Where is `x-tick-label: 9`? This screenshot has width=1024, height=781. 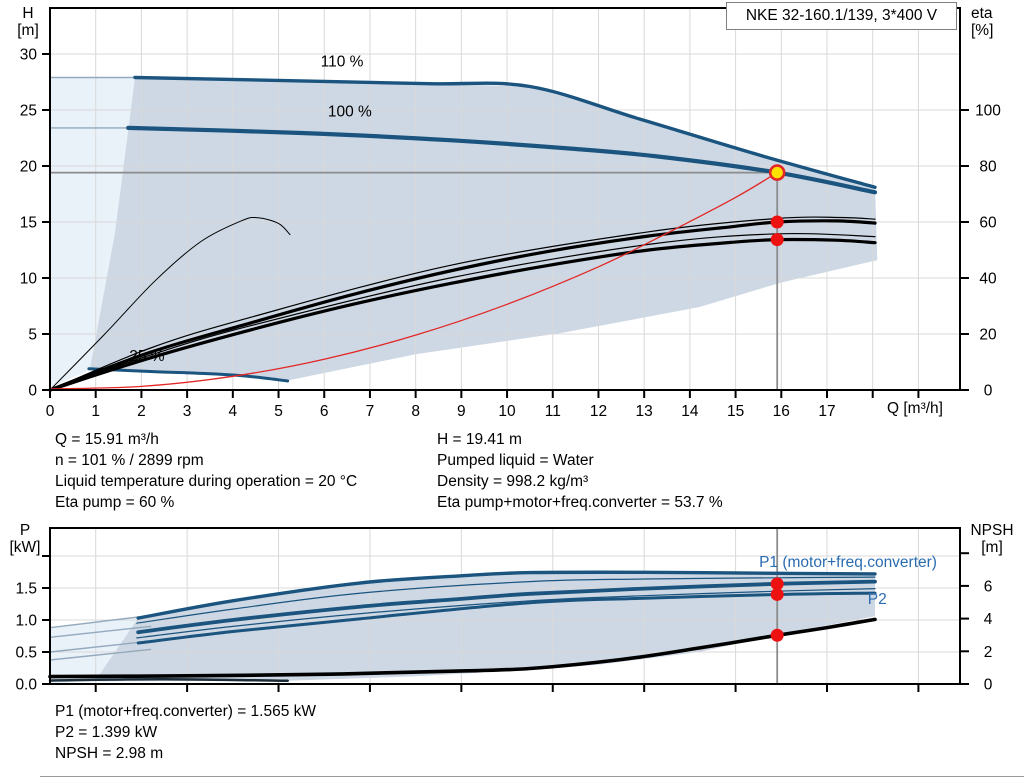
x-tick-label: 9 is located at coordinates (461, 411).